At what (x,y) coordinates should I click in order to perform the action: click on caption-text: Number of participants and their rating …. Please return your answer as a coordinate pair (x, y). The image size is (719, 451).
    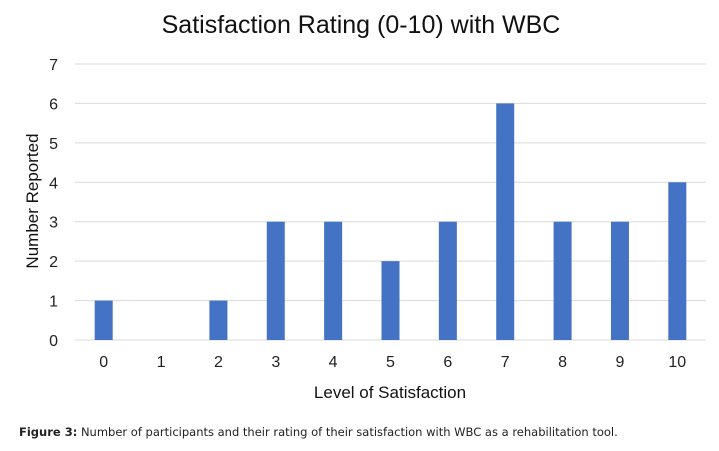
    Looking at the image, I should click on (349, 432).